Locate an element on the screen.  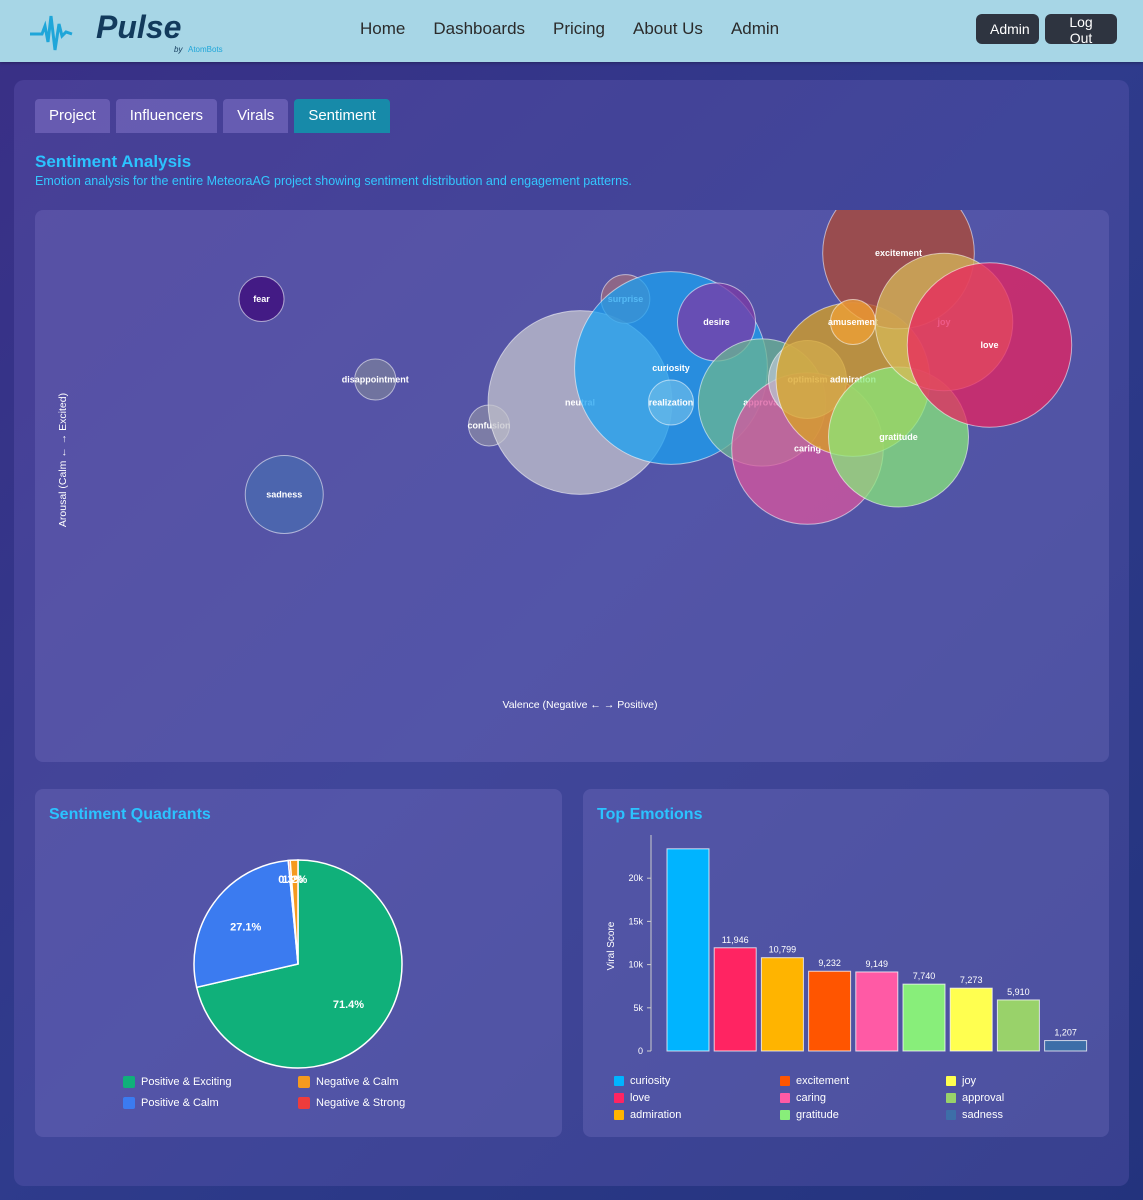
legend-excitement: excitement is located at coordinates (814, 1081).